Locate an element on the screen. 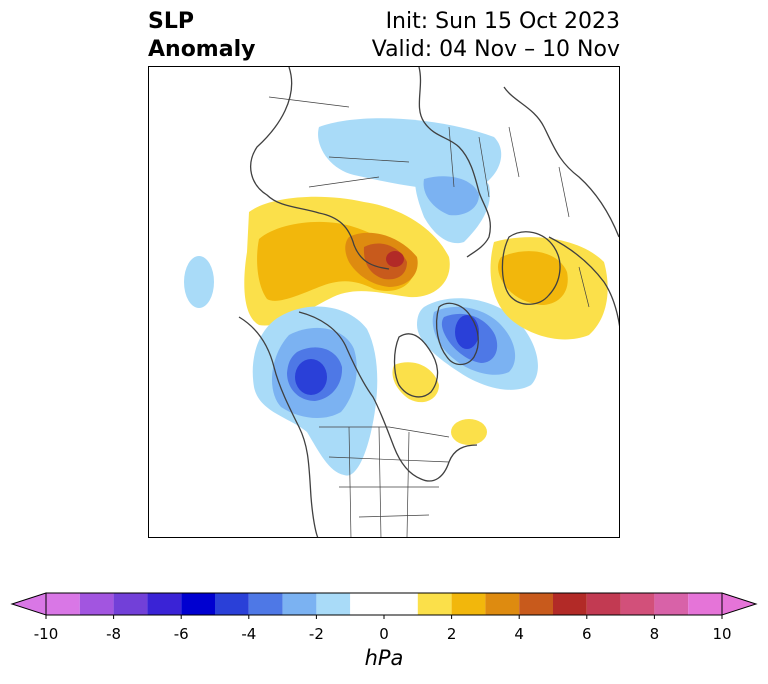 This screenshot has width=768, height=684. anomaly-newfoundland-high is located at coordinates (469, 432).